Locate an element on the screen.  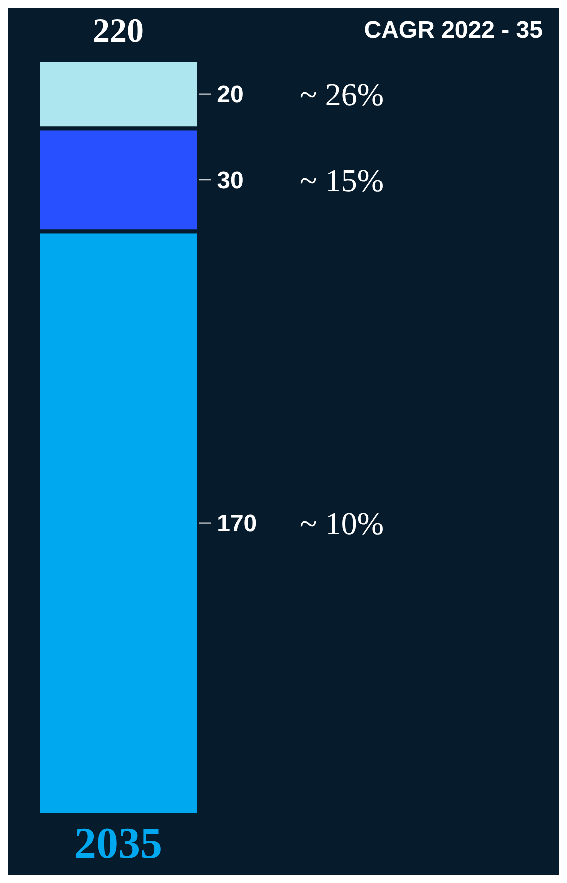
text: ~ 15% is located at coordinates (342, 180).